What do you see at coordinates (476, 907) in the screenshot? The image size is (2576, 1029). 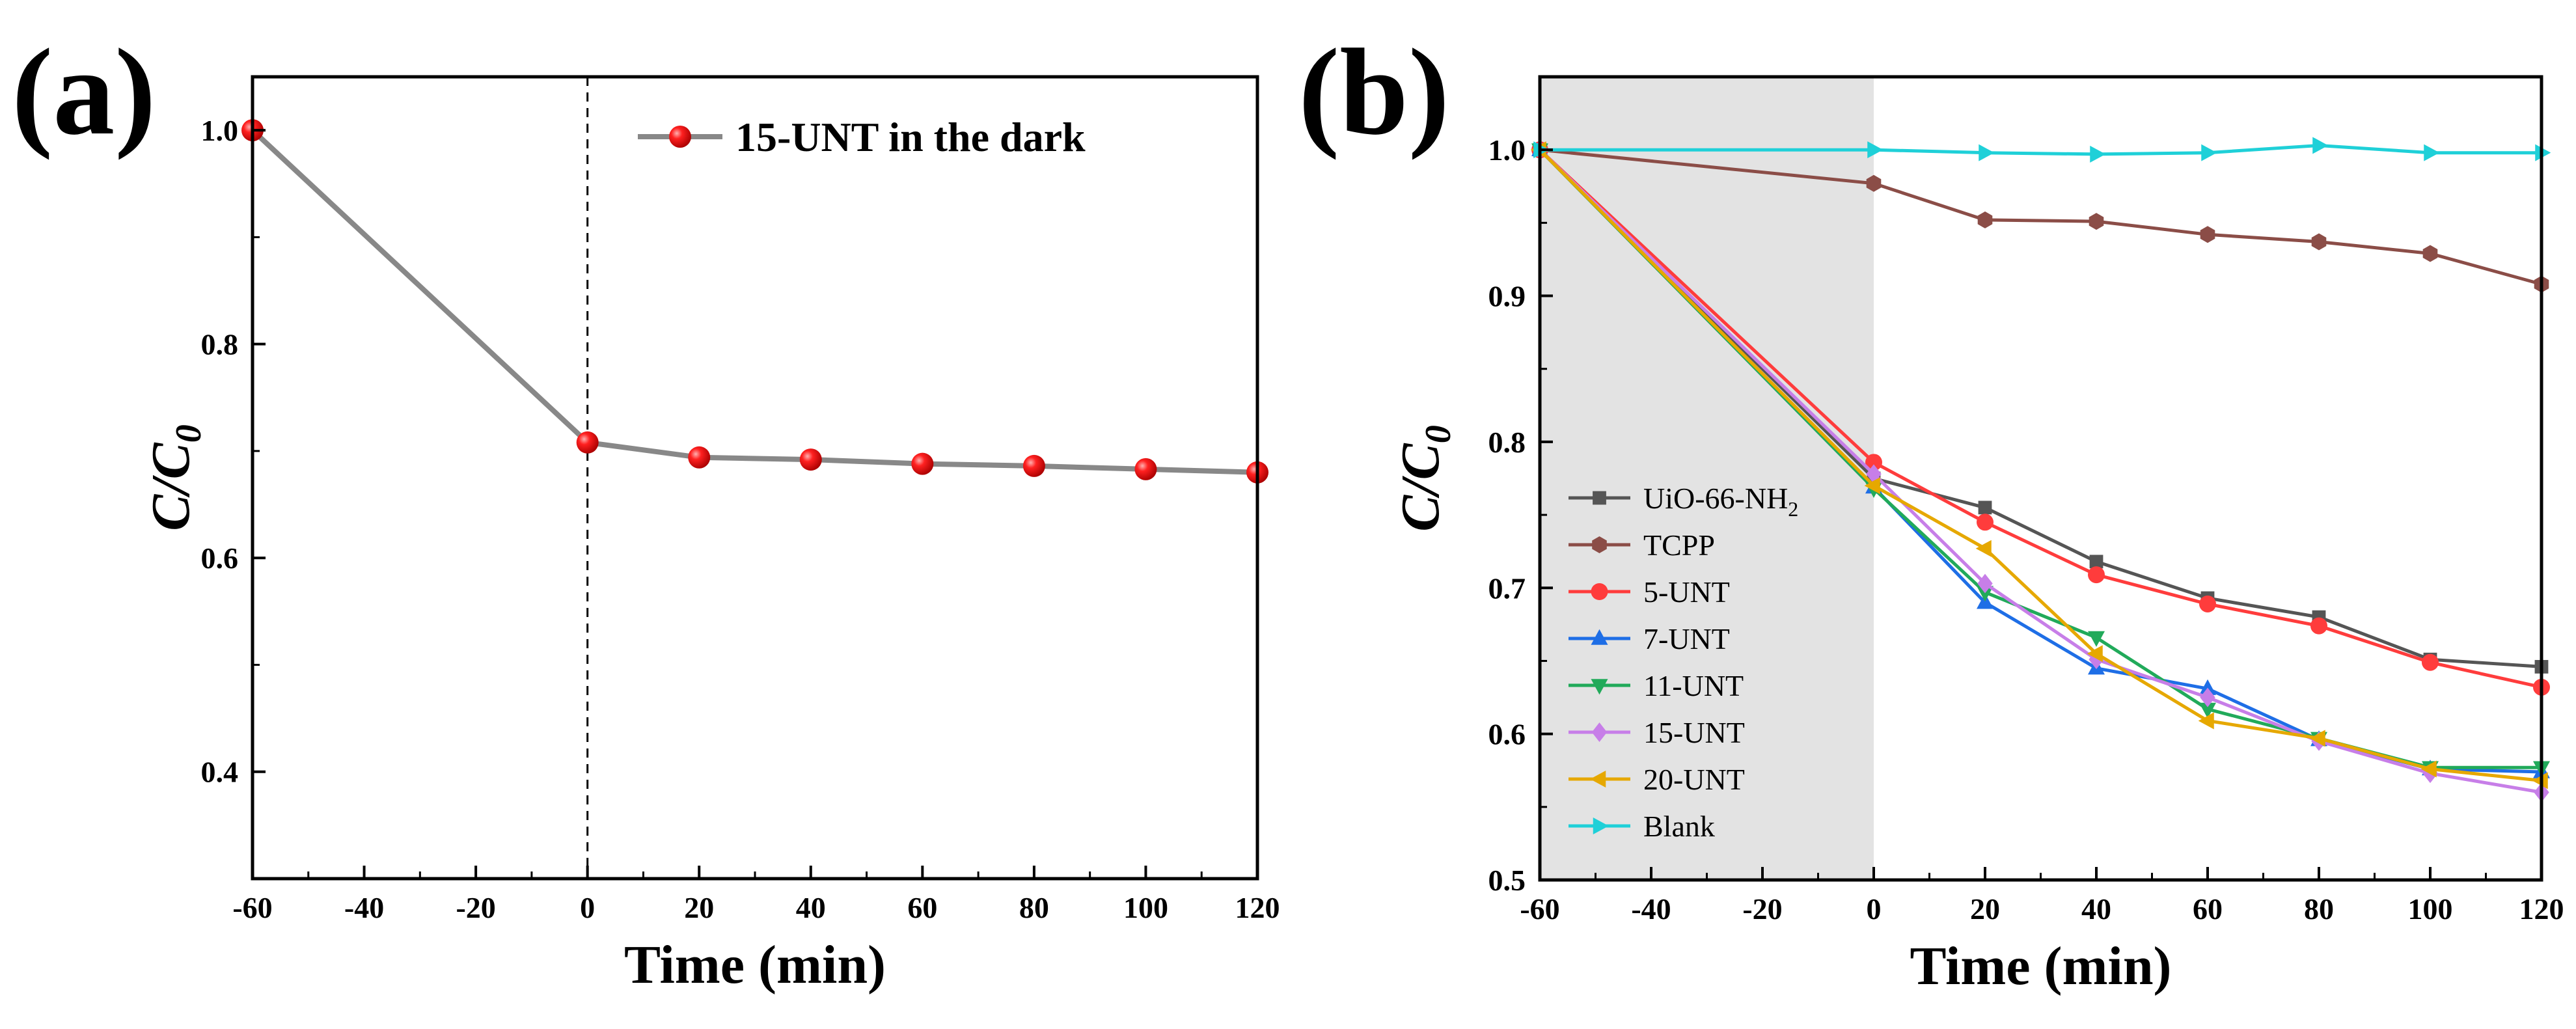 I see `x-tick-label: -20` at bounding box center [476, 907].